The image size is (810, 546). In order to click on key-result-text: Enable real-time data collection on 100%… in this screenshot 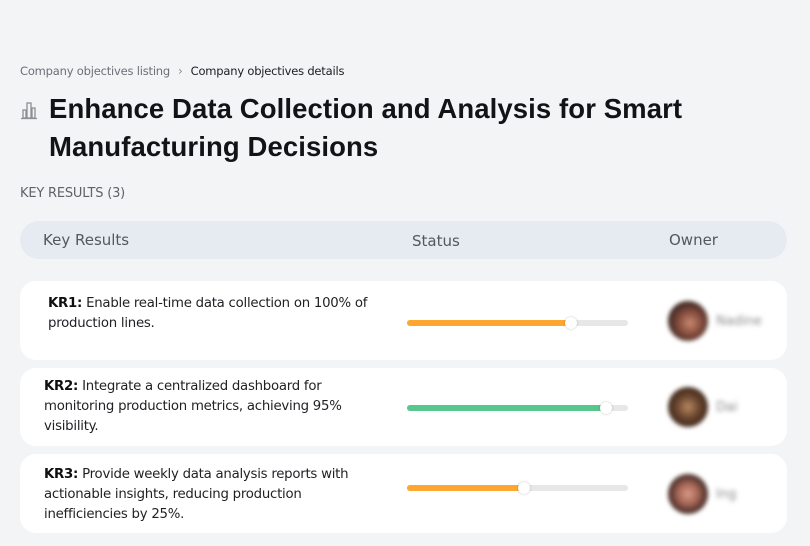, I will do `click(208, 313)`.